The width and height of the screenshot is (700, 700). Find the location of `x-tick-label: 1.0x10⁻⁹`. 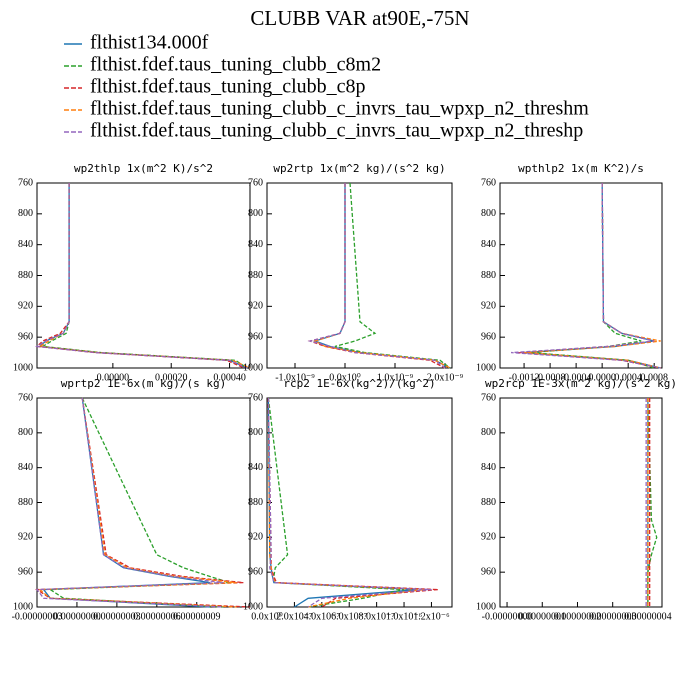

x-tick-label: 1.0x10⁻⁹ is located at coordinates (395, 377).